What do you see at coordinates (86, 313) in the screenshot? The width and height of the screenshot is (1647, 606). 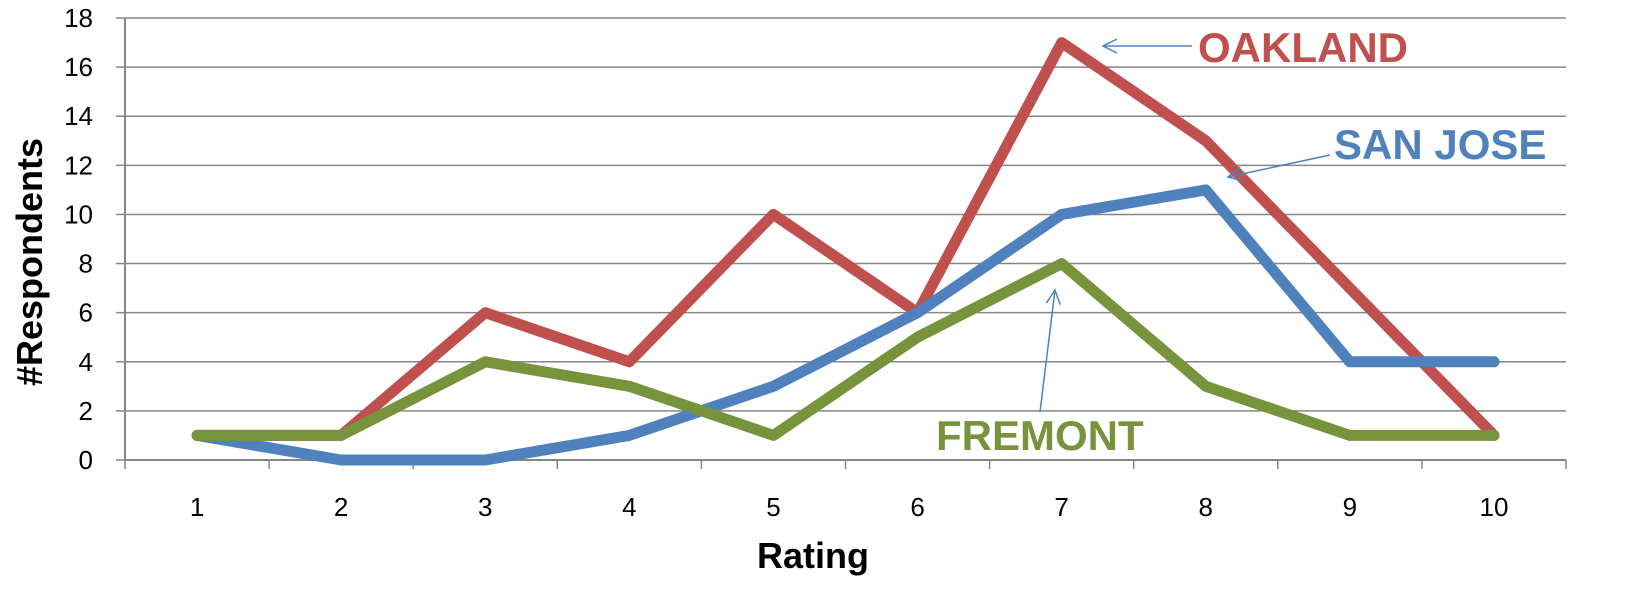 I see `y-tick-label: 6` at bounding box center [86, 313].